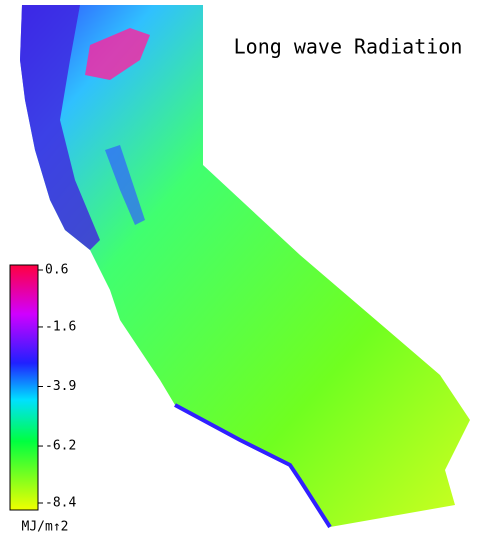 This screenshot has width=500, height=554. Describe the element at coordinates (125, 185) in the screenshot. I see `valley-streak` at that location.